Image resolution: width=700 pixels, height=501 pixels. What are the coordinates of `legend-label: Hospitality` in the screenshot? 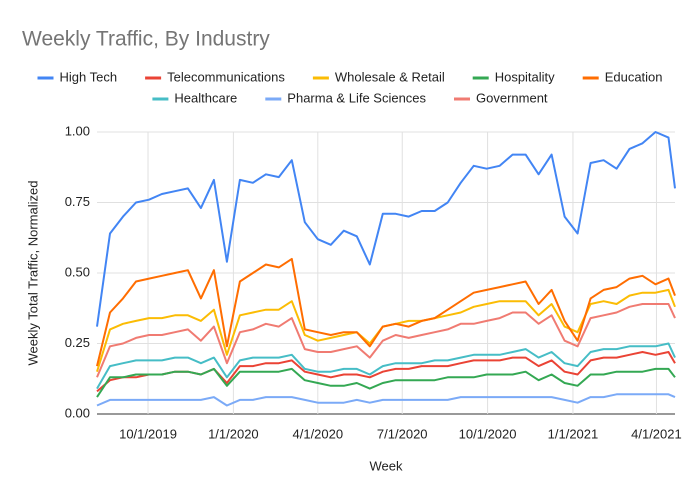 It's located at (525, 76).